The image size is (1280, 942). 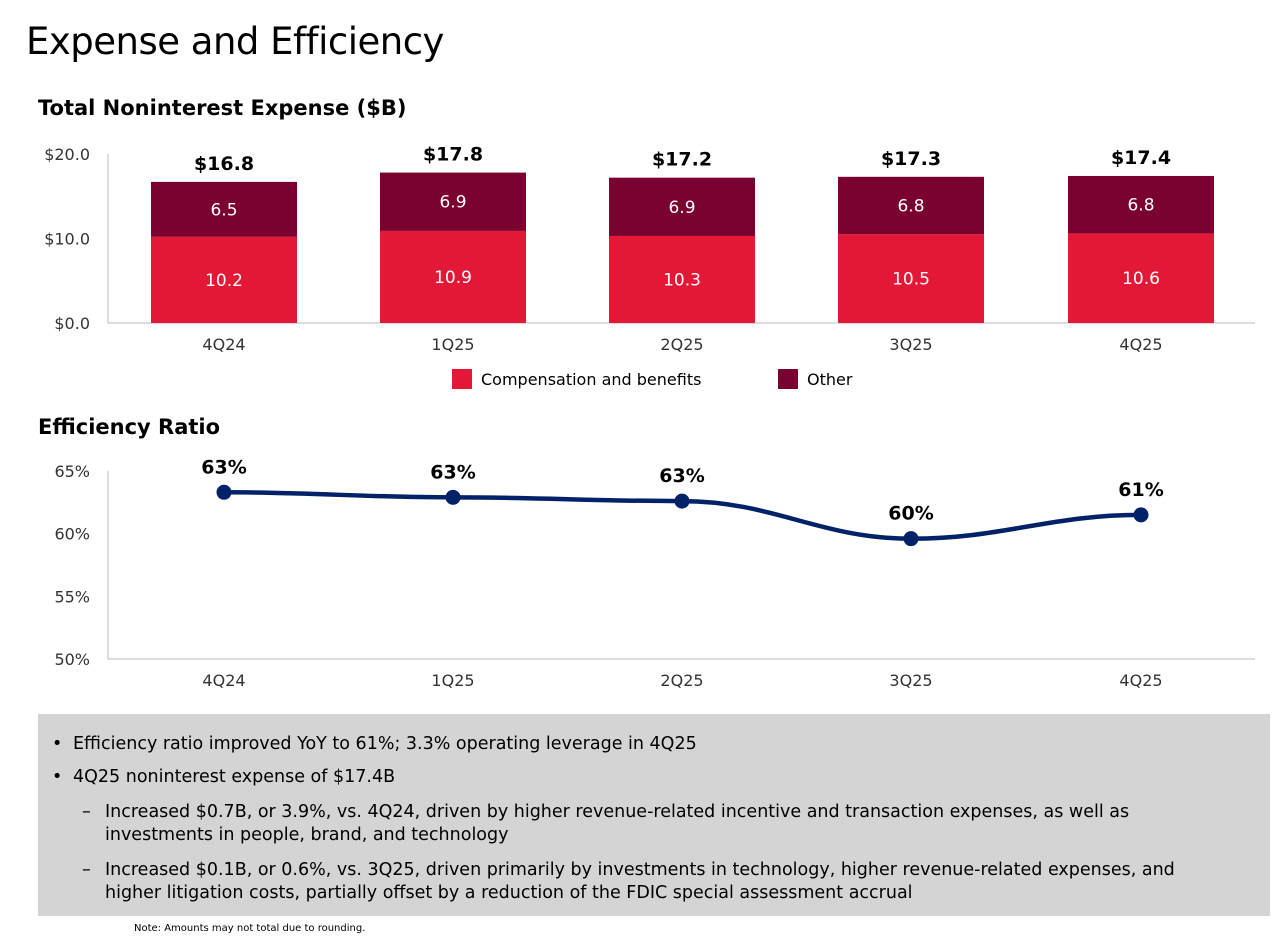 I want to click on total-label: $17.2, so click(x=682, y=160).